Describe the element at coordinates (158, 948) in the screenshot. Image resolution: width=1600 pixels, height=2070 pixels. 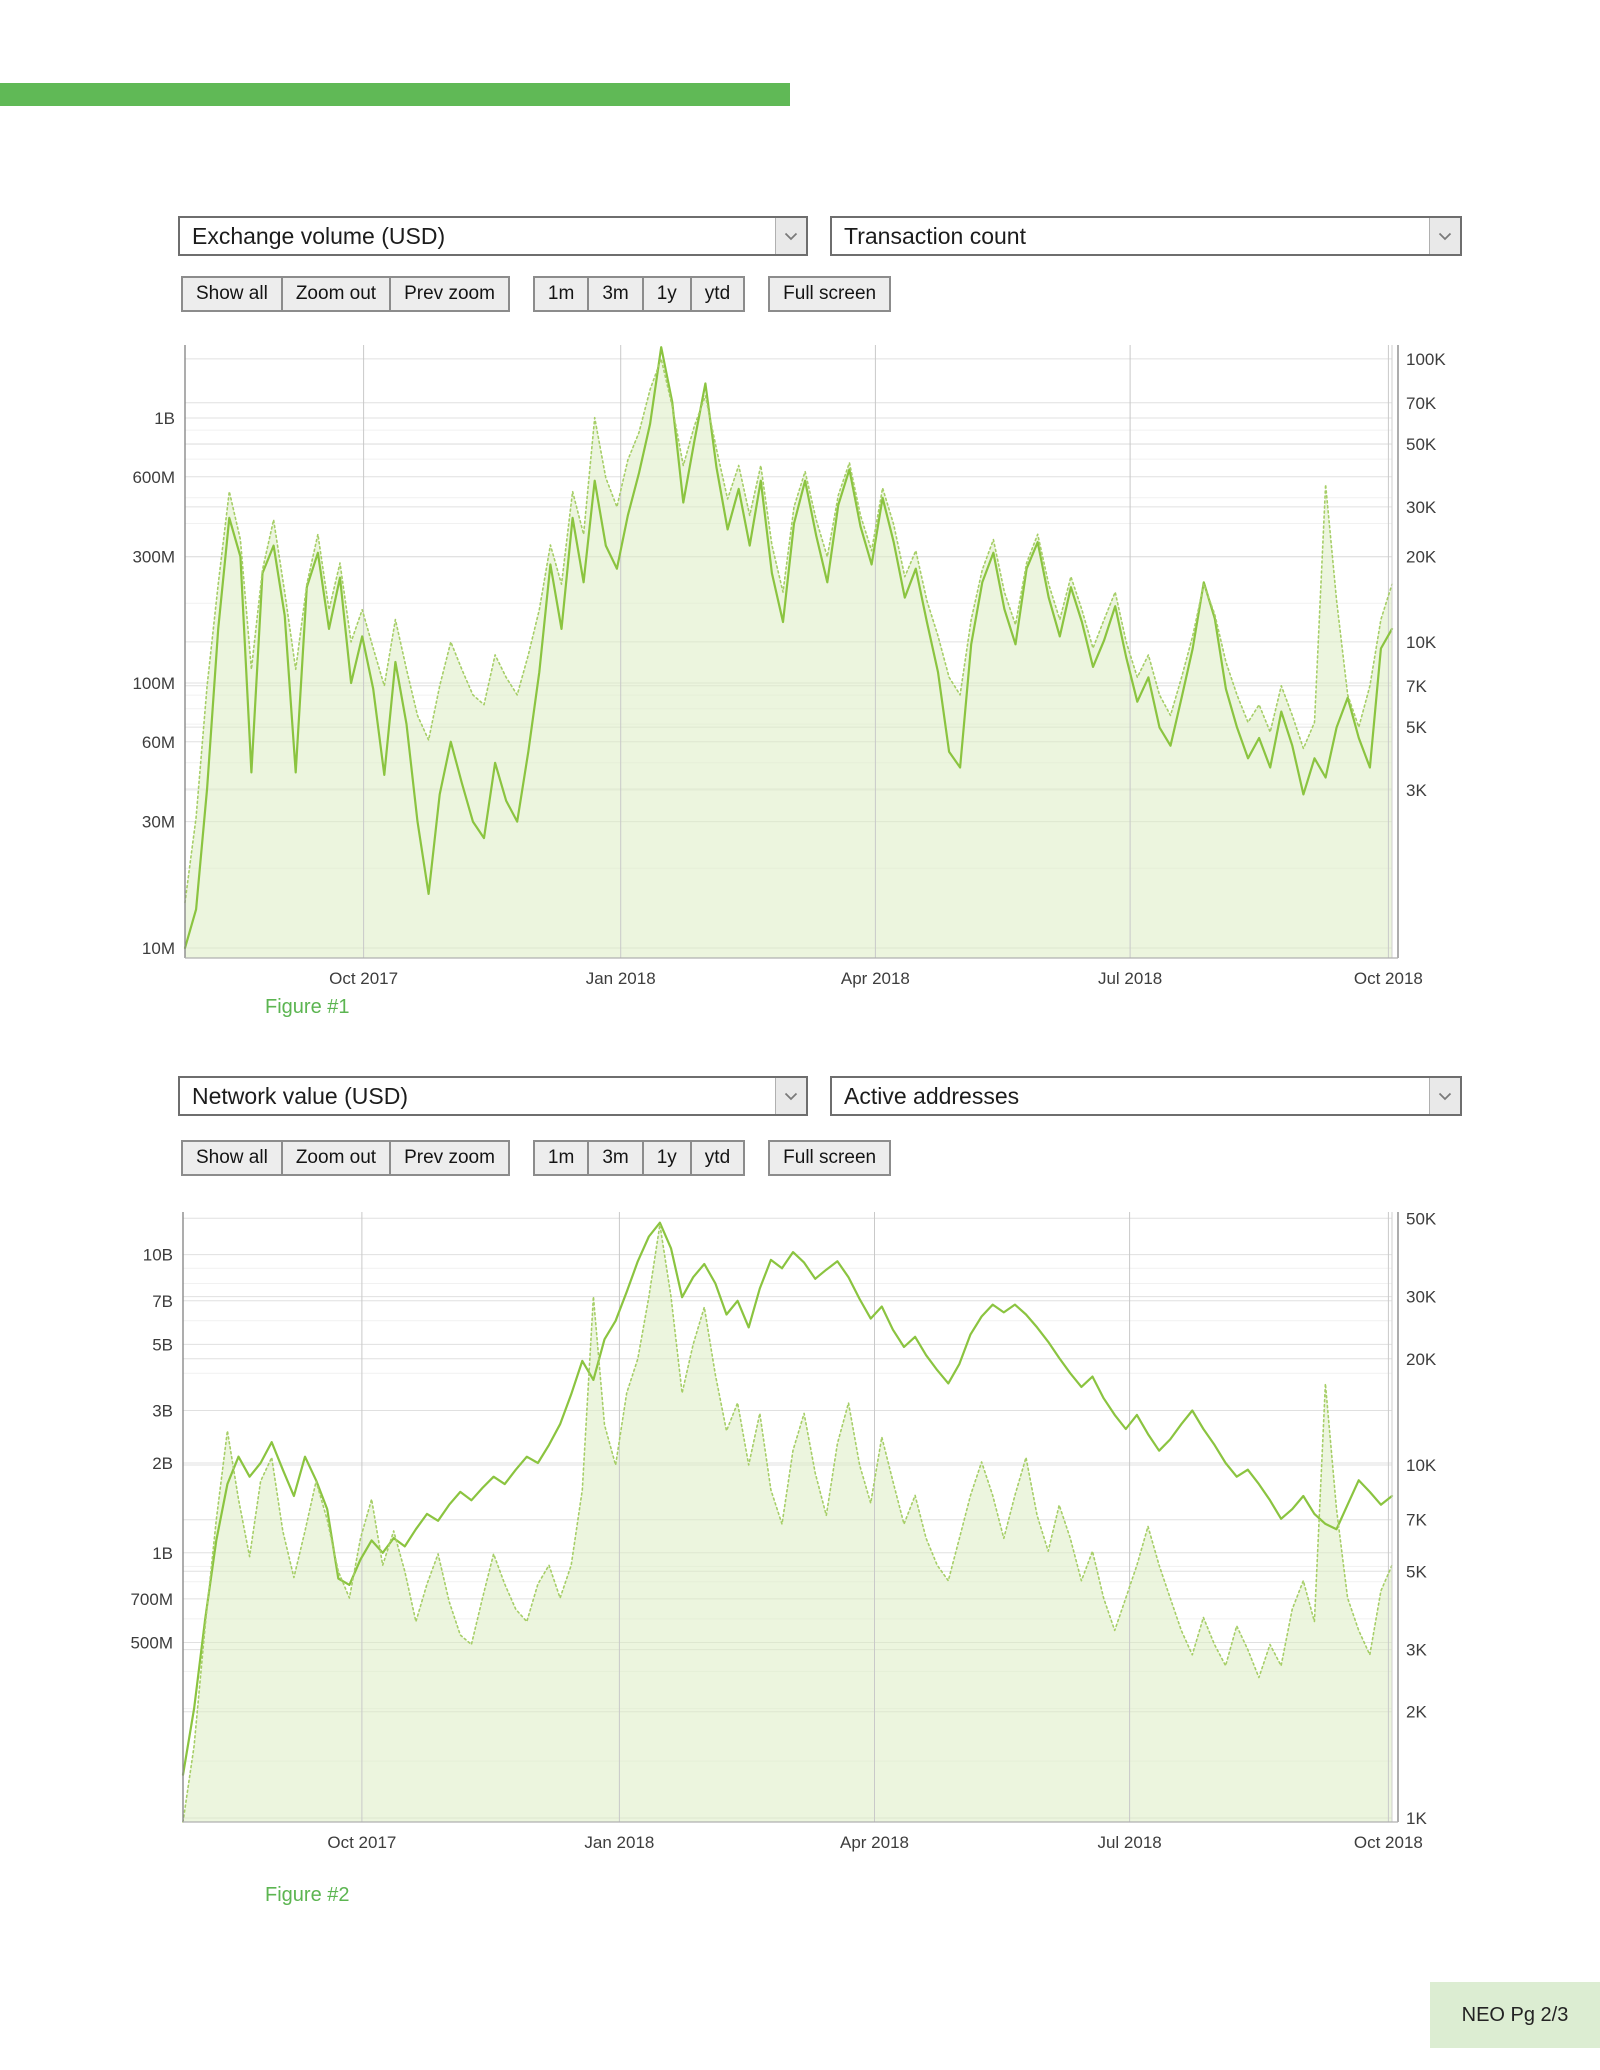
I see `y-axis-left-tick-label: 10M` at that location.